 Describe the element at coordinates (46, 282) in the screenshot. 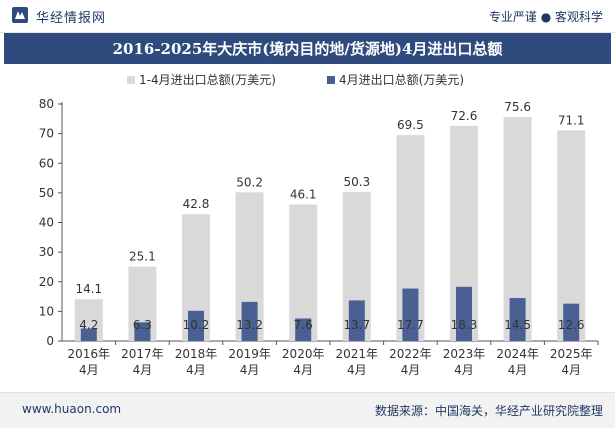

I see `y-tick-label: 20` at that location.